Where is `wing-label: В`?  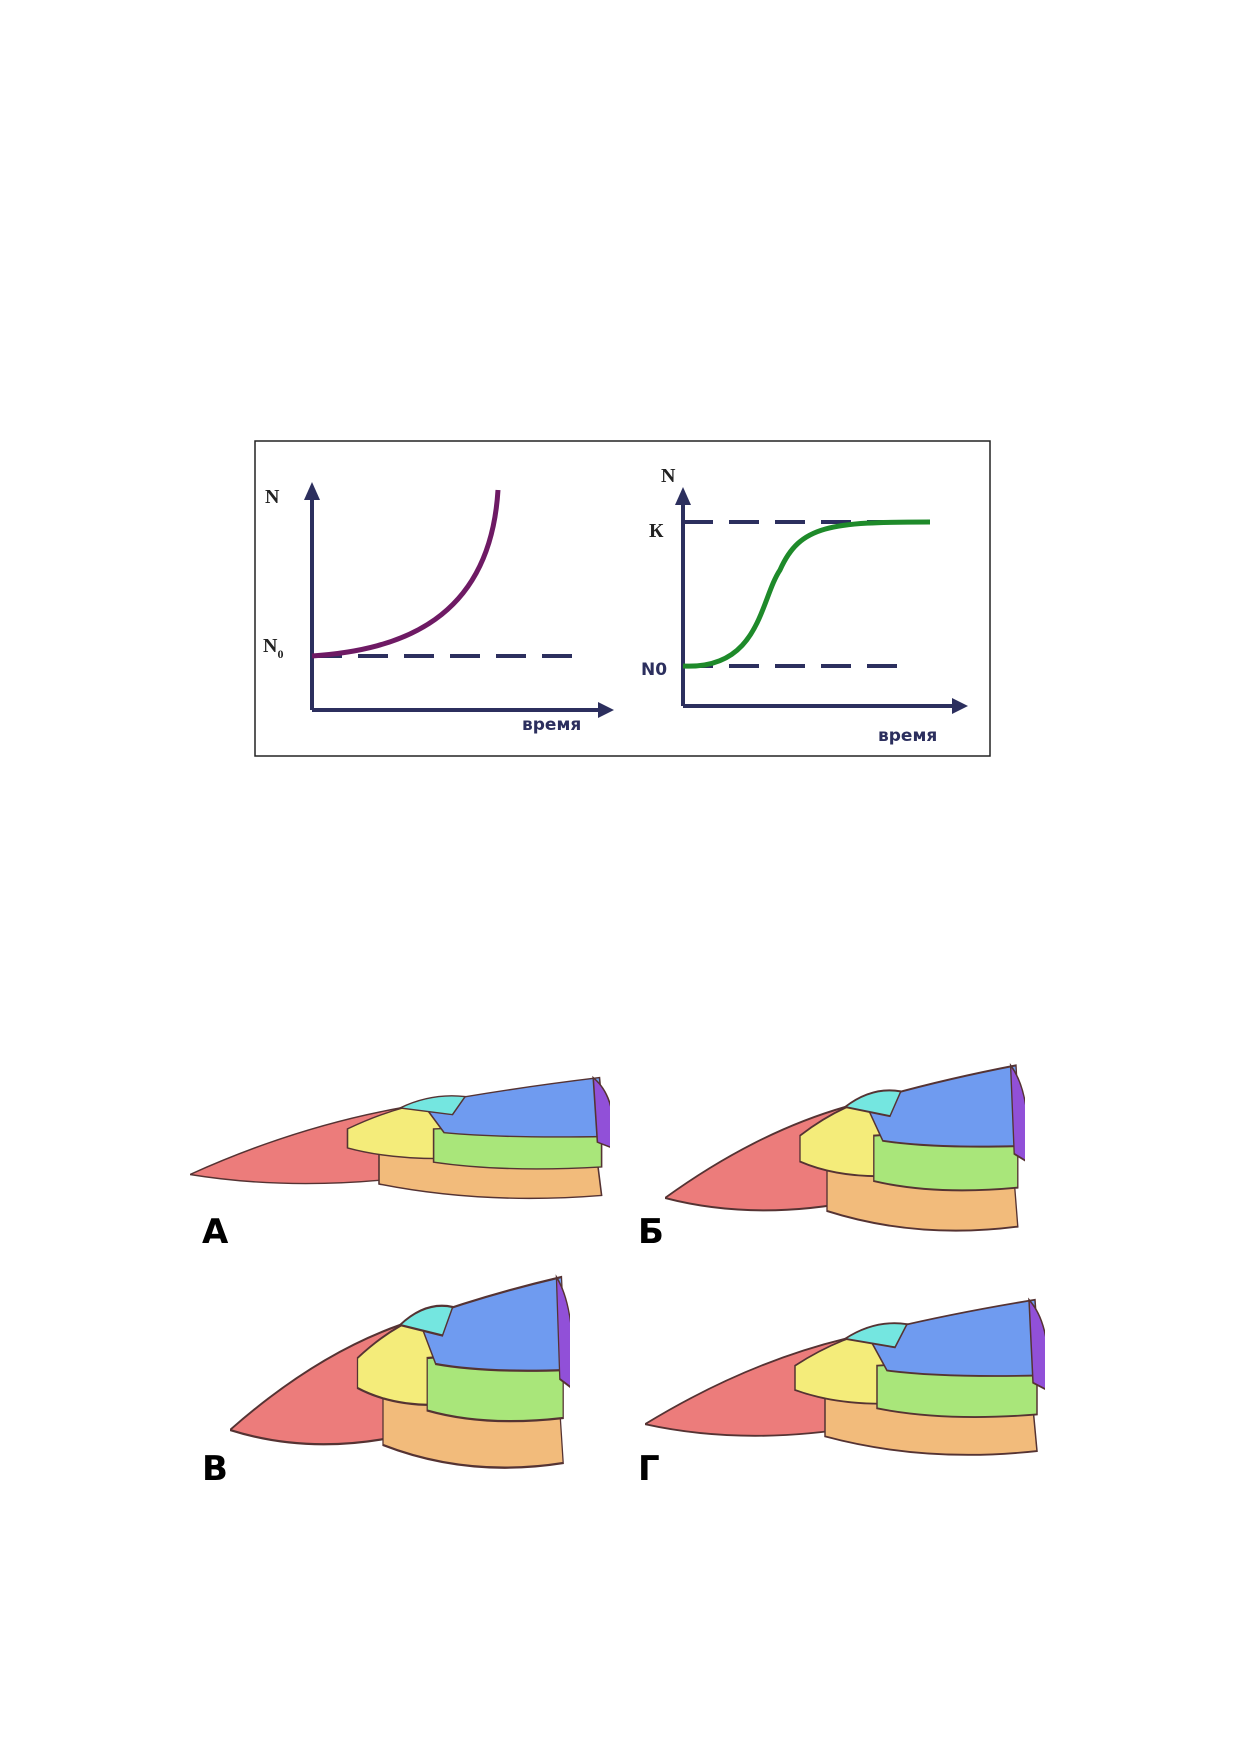
wing-label: В is located at coordinates (215, 1469).